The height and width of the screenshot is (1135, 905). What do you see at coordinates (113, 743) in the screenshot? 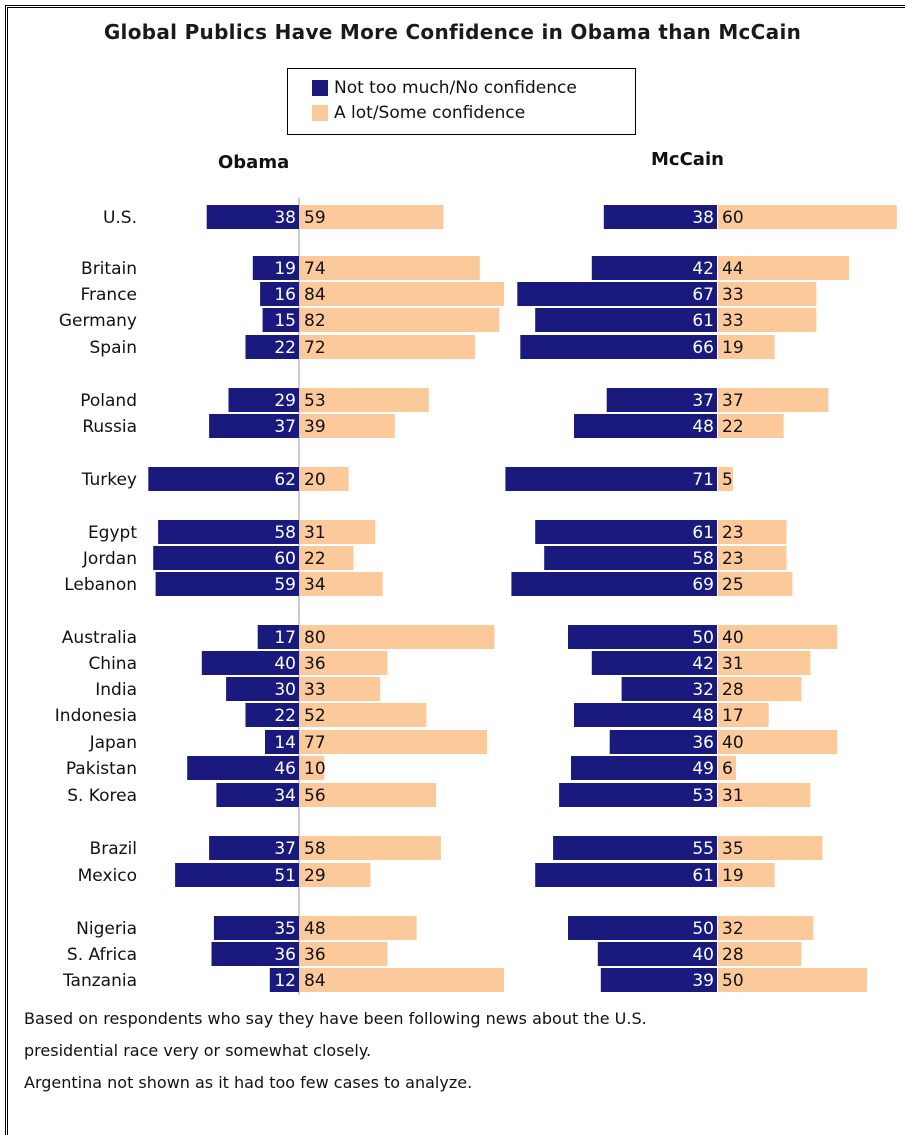
I see `category-label: Japan` at bounding box center [113, 743].